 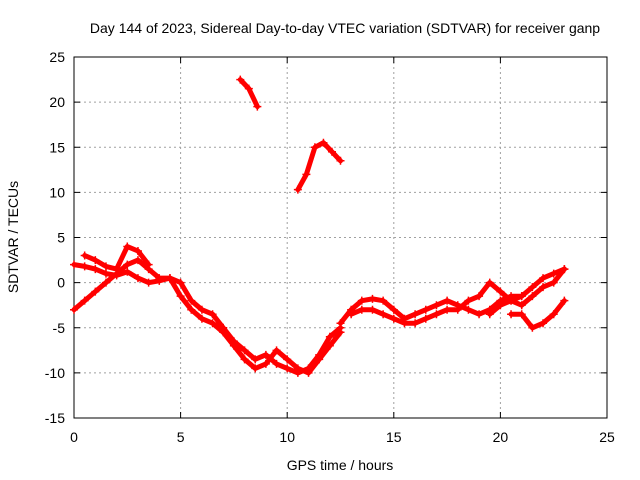 What do you see at coordinates (607, 437) in the screenshot?
I see `x-tick-label: 25` at bounding box center [607, 437].